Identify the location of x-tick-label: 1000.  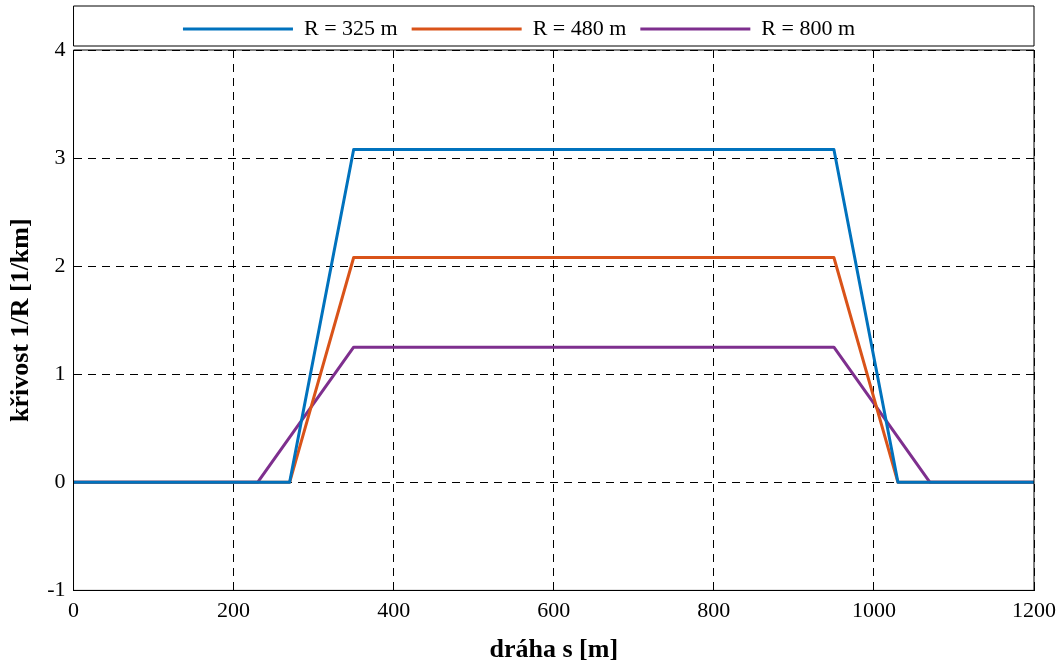
(873, 610).